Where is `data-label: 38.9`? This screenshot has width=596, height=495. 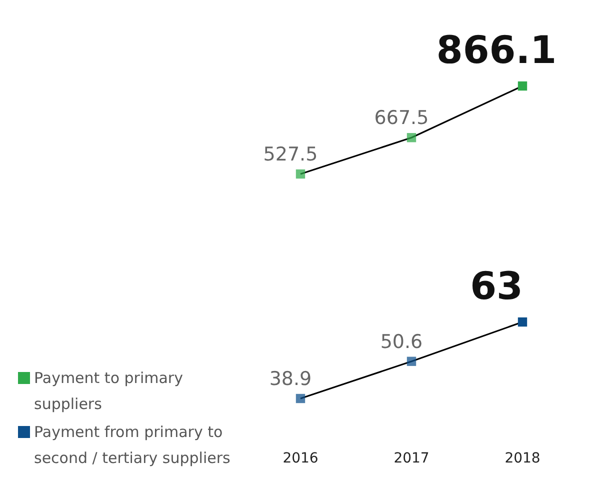
data-label: 38.9 is located at coordinates (290, 379).